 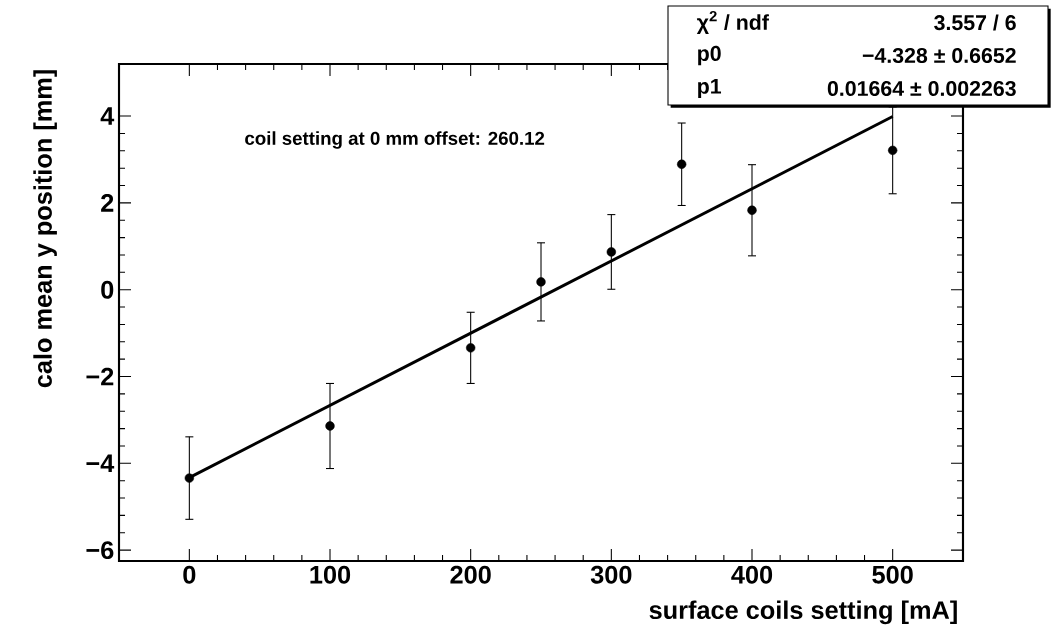 I want to click on x-tick-label: 300, so click(x=611, y=574).